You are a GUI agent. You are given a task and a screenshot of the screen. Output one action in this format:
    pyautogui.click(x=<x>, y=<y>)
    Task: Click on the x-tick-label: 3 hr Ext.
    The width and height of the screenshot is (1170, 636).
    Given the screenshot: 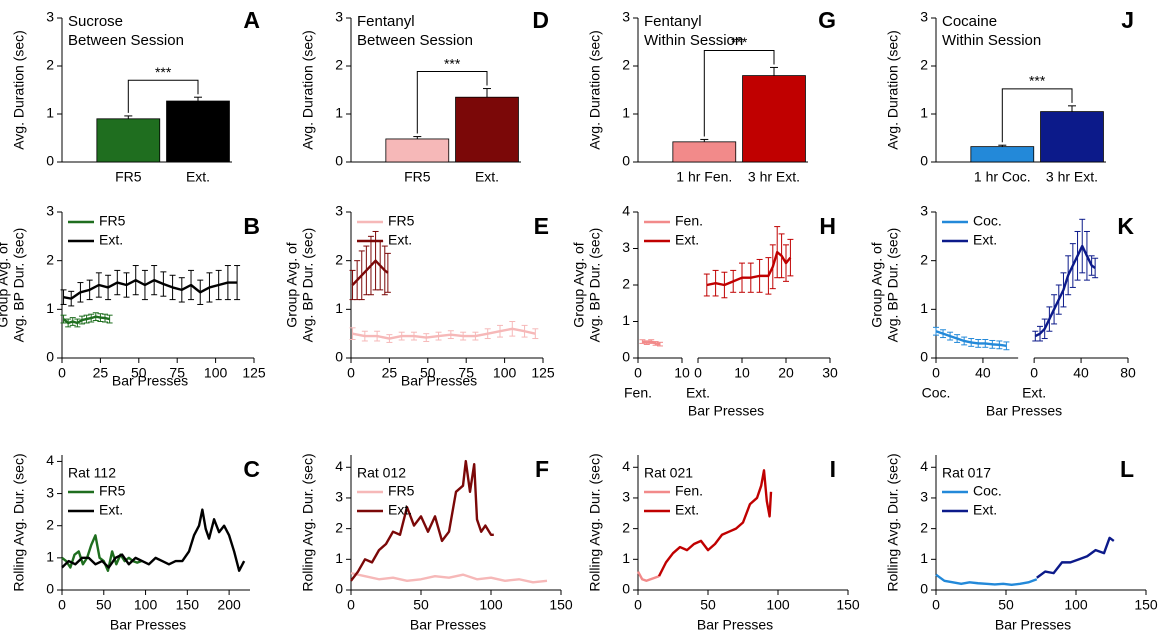 What is the action you would take?
    pyautogui.click(x=774, y=177)
    